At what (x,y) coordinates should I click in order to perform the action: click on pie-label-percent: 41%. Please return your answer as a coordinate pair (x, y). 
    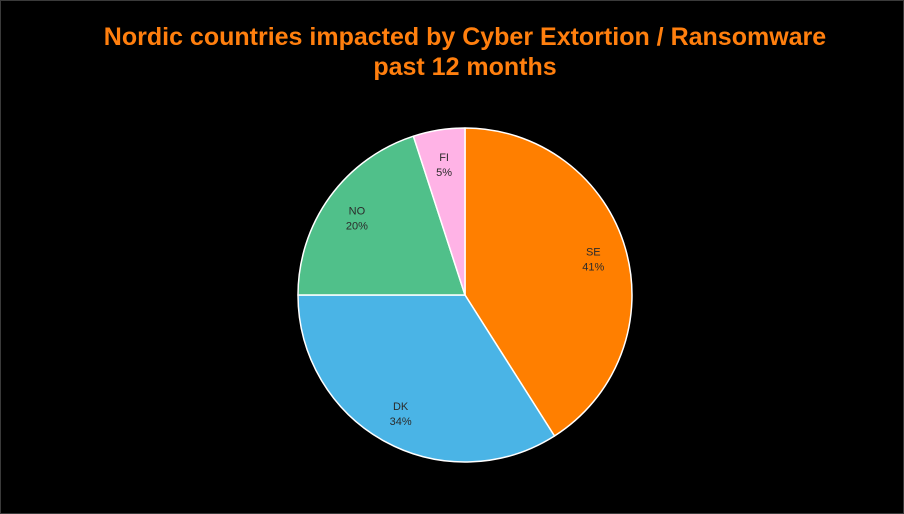
    Looking at the image, I should click on (593, 268).